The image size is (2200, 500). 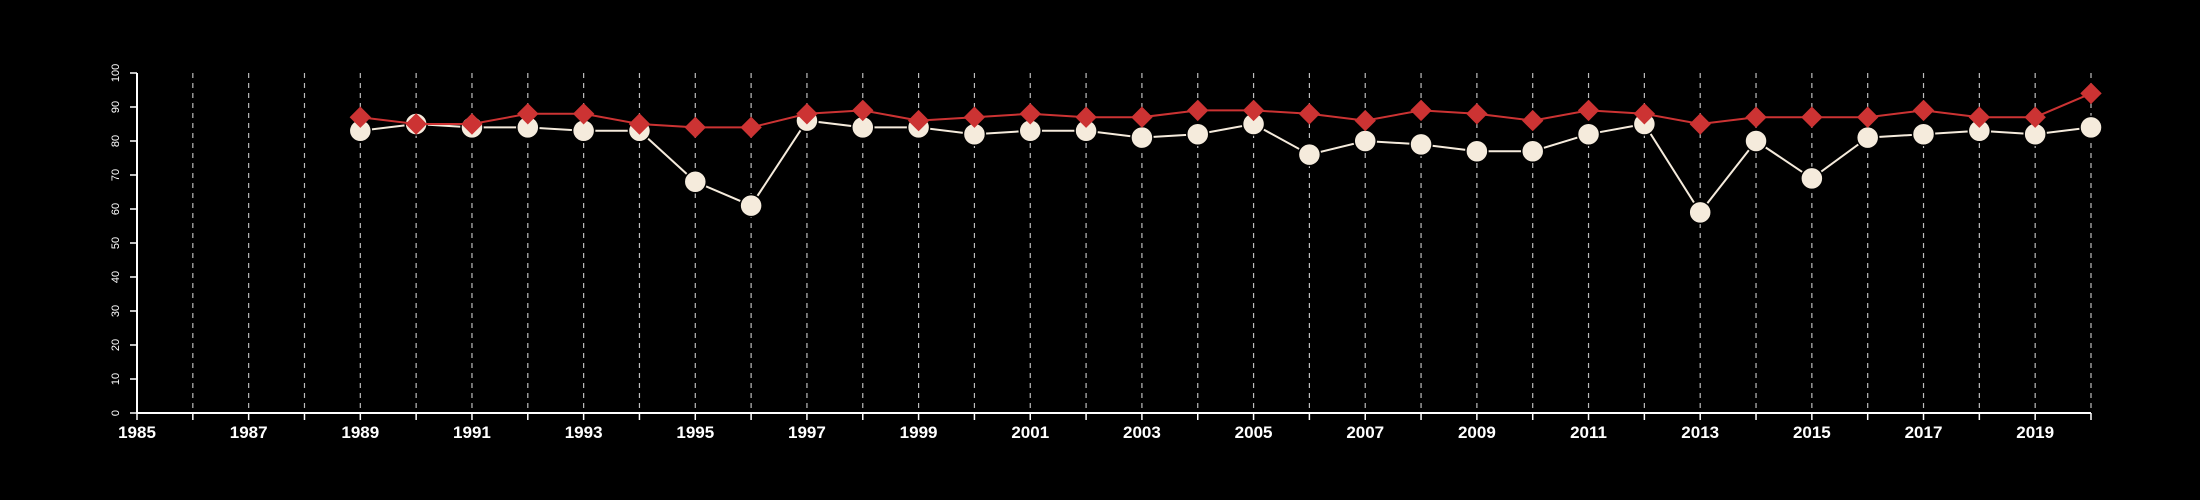 I want to click on y-tick-label: 70, so click(x=116, y=175).